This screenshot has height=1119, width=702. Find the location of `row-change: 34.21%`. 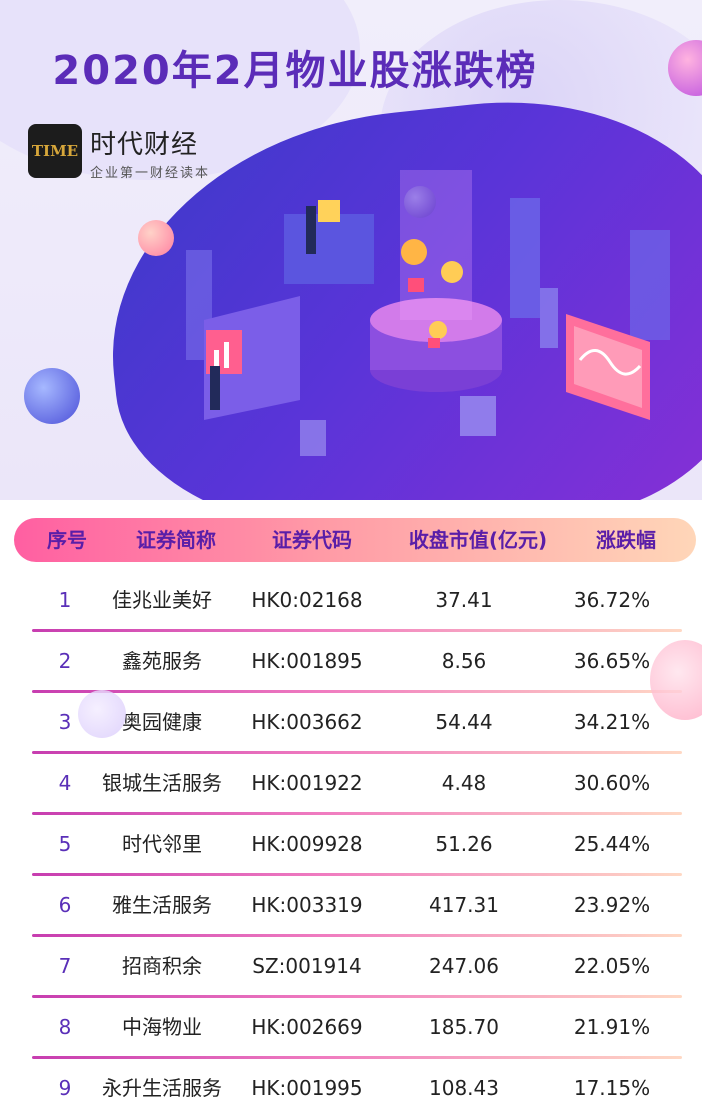

row-change: 34.21% is located at coordinates (612, 722).